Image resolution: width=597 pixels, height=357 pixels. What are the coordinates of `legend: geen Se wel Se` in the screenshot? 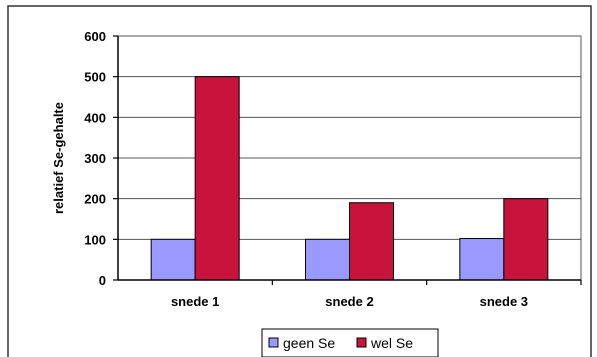 It's located at (350, 342).